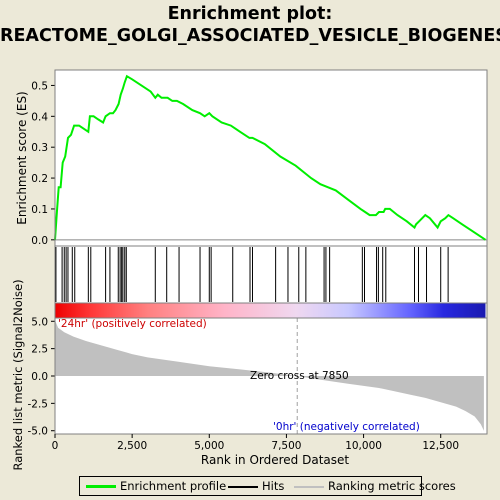  What do you see at coordinates (39, 117) in the screenshot?
I see `es-tick-label: 0.4` at bounding box center [39, 117].